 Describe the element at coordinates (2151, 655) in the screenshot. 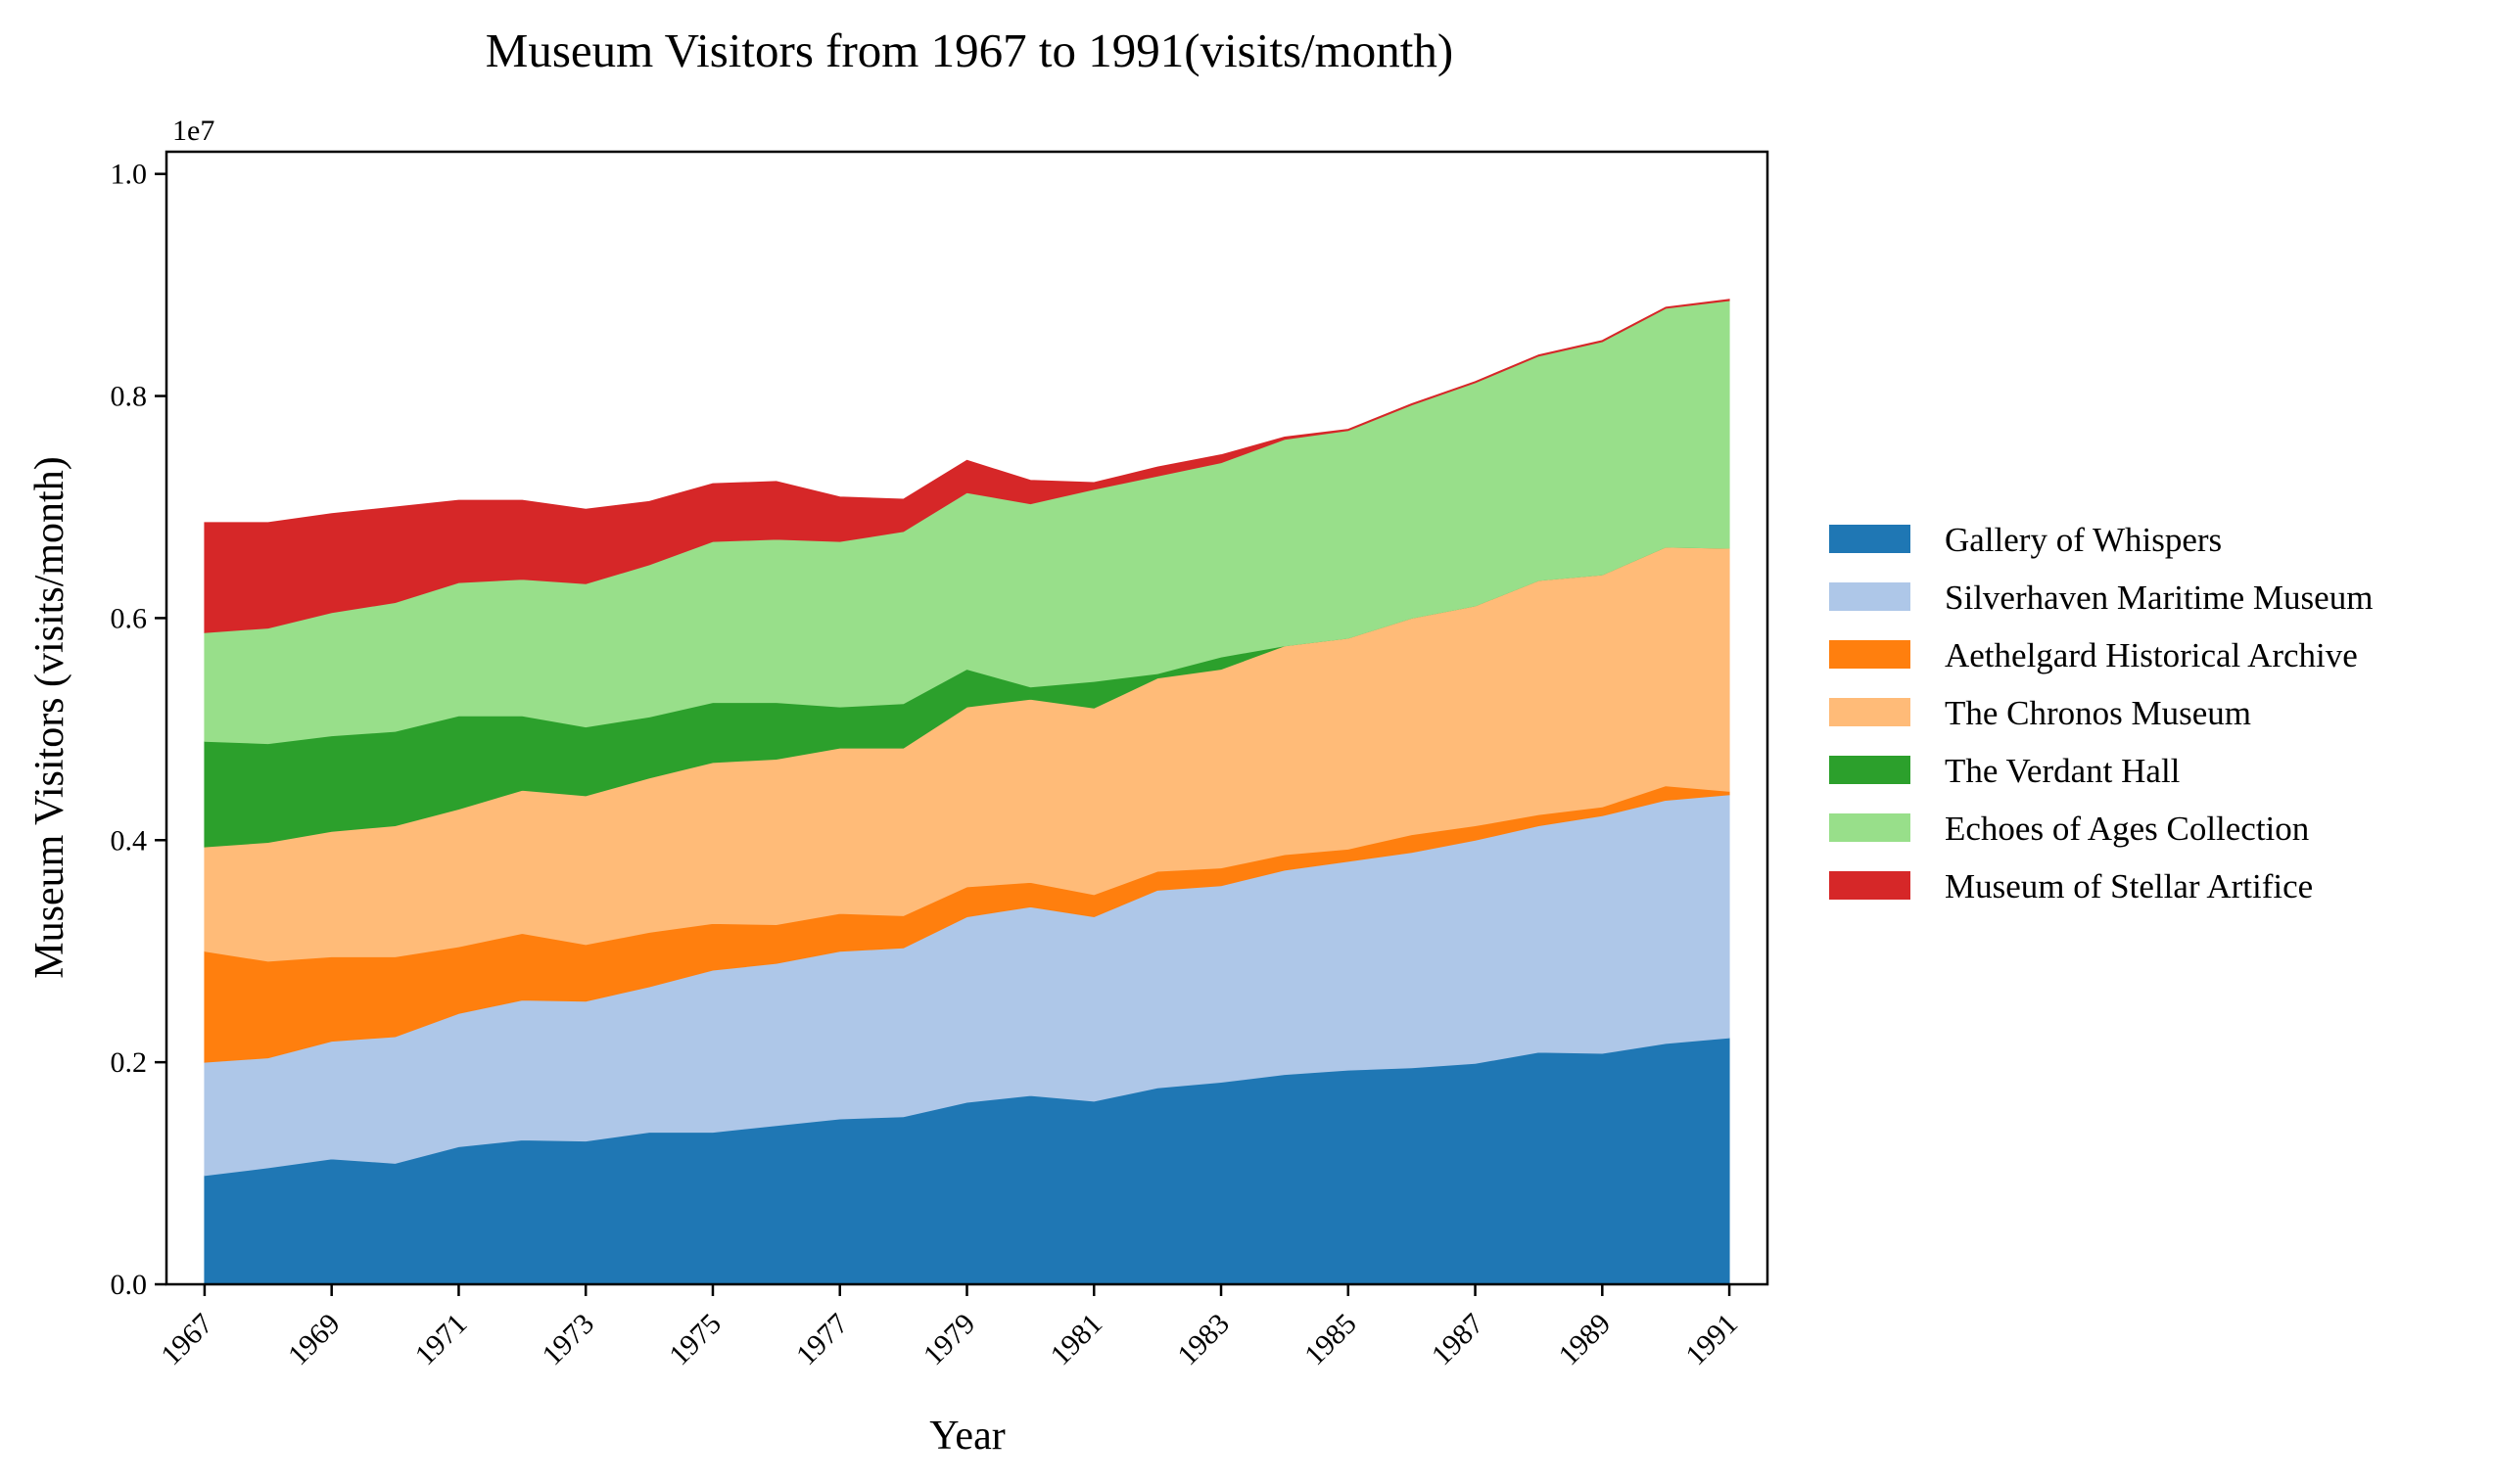

I see `legend-label-aethelgard-historical-archive: Aethelgard Historical Archive` at that location.